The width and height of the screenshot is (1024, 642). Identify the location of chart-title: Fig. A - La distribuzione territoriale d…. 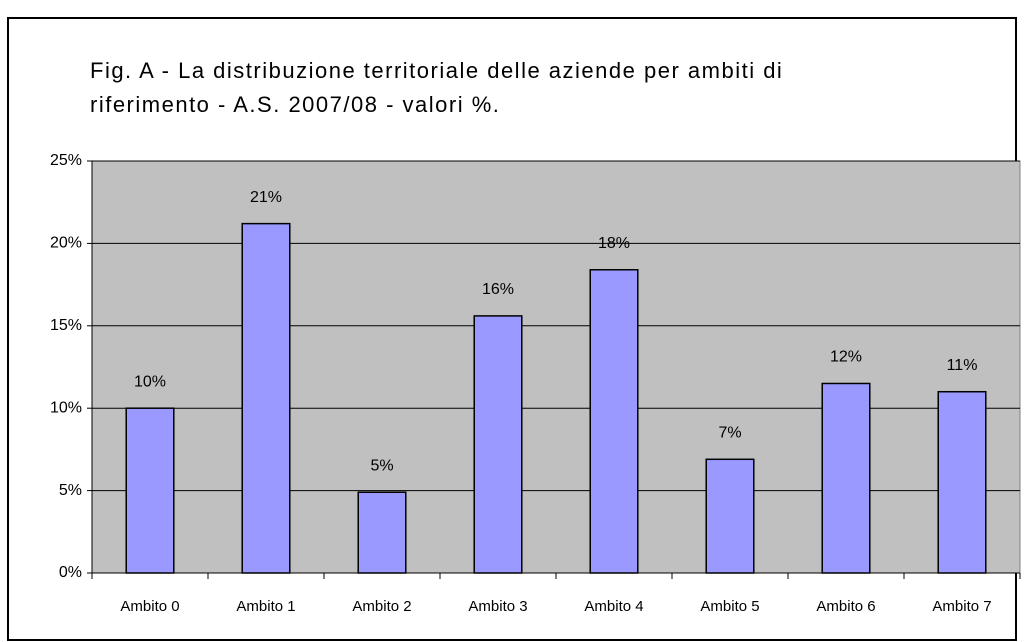
(436, 70).